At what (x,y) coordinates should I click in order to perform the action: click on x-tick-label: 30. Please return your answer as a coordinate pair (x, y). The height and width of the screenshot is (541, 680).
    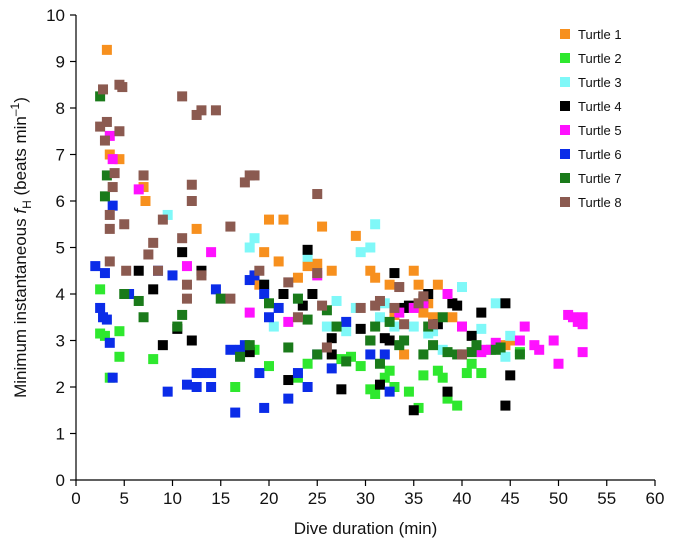
    Looking at the image, I should click on (365, 498).